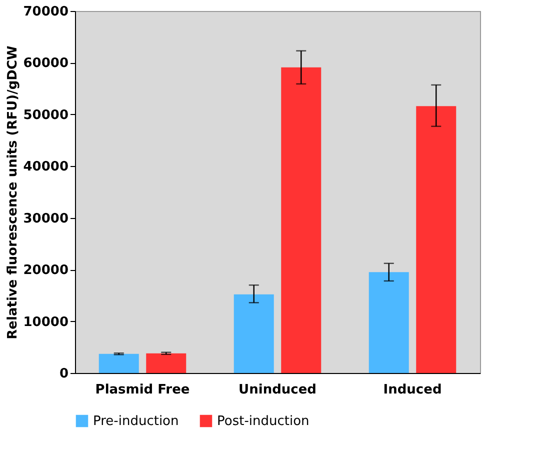  Describe the element at coordinates (263, 421) in the screenshot. I see `legend-label: Post-induction` at that location.